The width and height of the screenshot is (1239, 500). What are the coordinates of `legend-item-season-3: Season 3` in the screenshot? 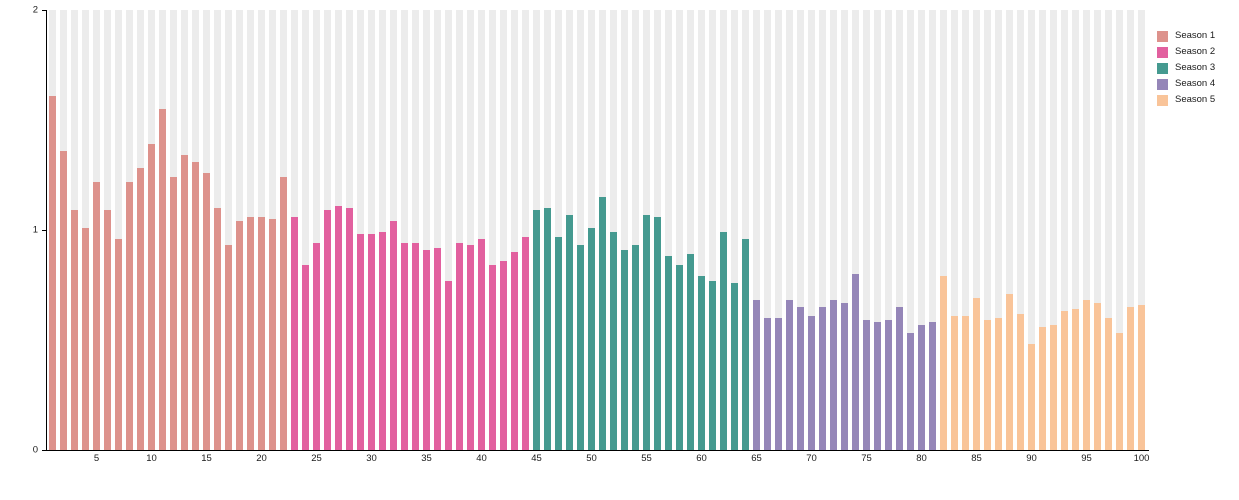 It's located at (1186, 68).